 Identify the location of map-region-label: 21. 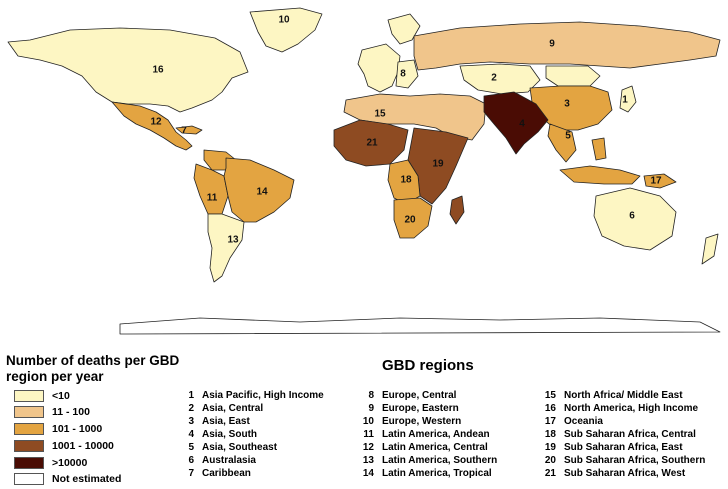
(372, 143).